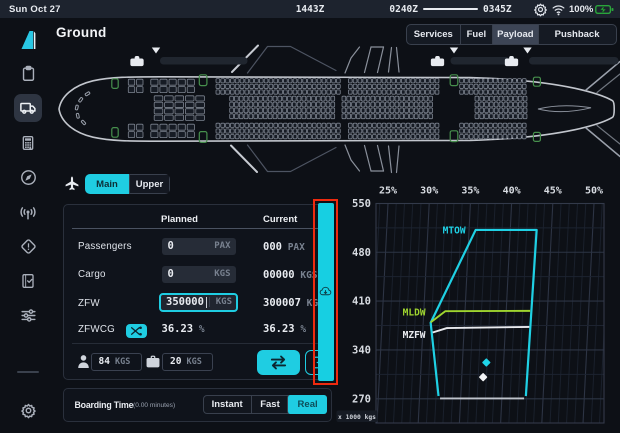  What do you see at coordinates (198, 274) in the screenshot?
I see `cargo-input: 0 KGS` at bounding box center [198, 274].